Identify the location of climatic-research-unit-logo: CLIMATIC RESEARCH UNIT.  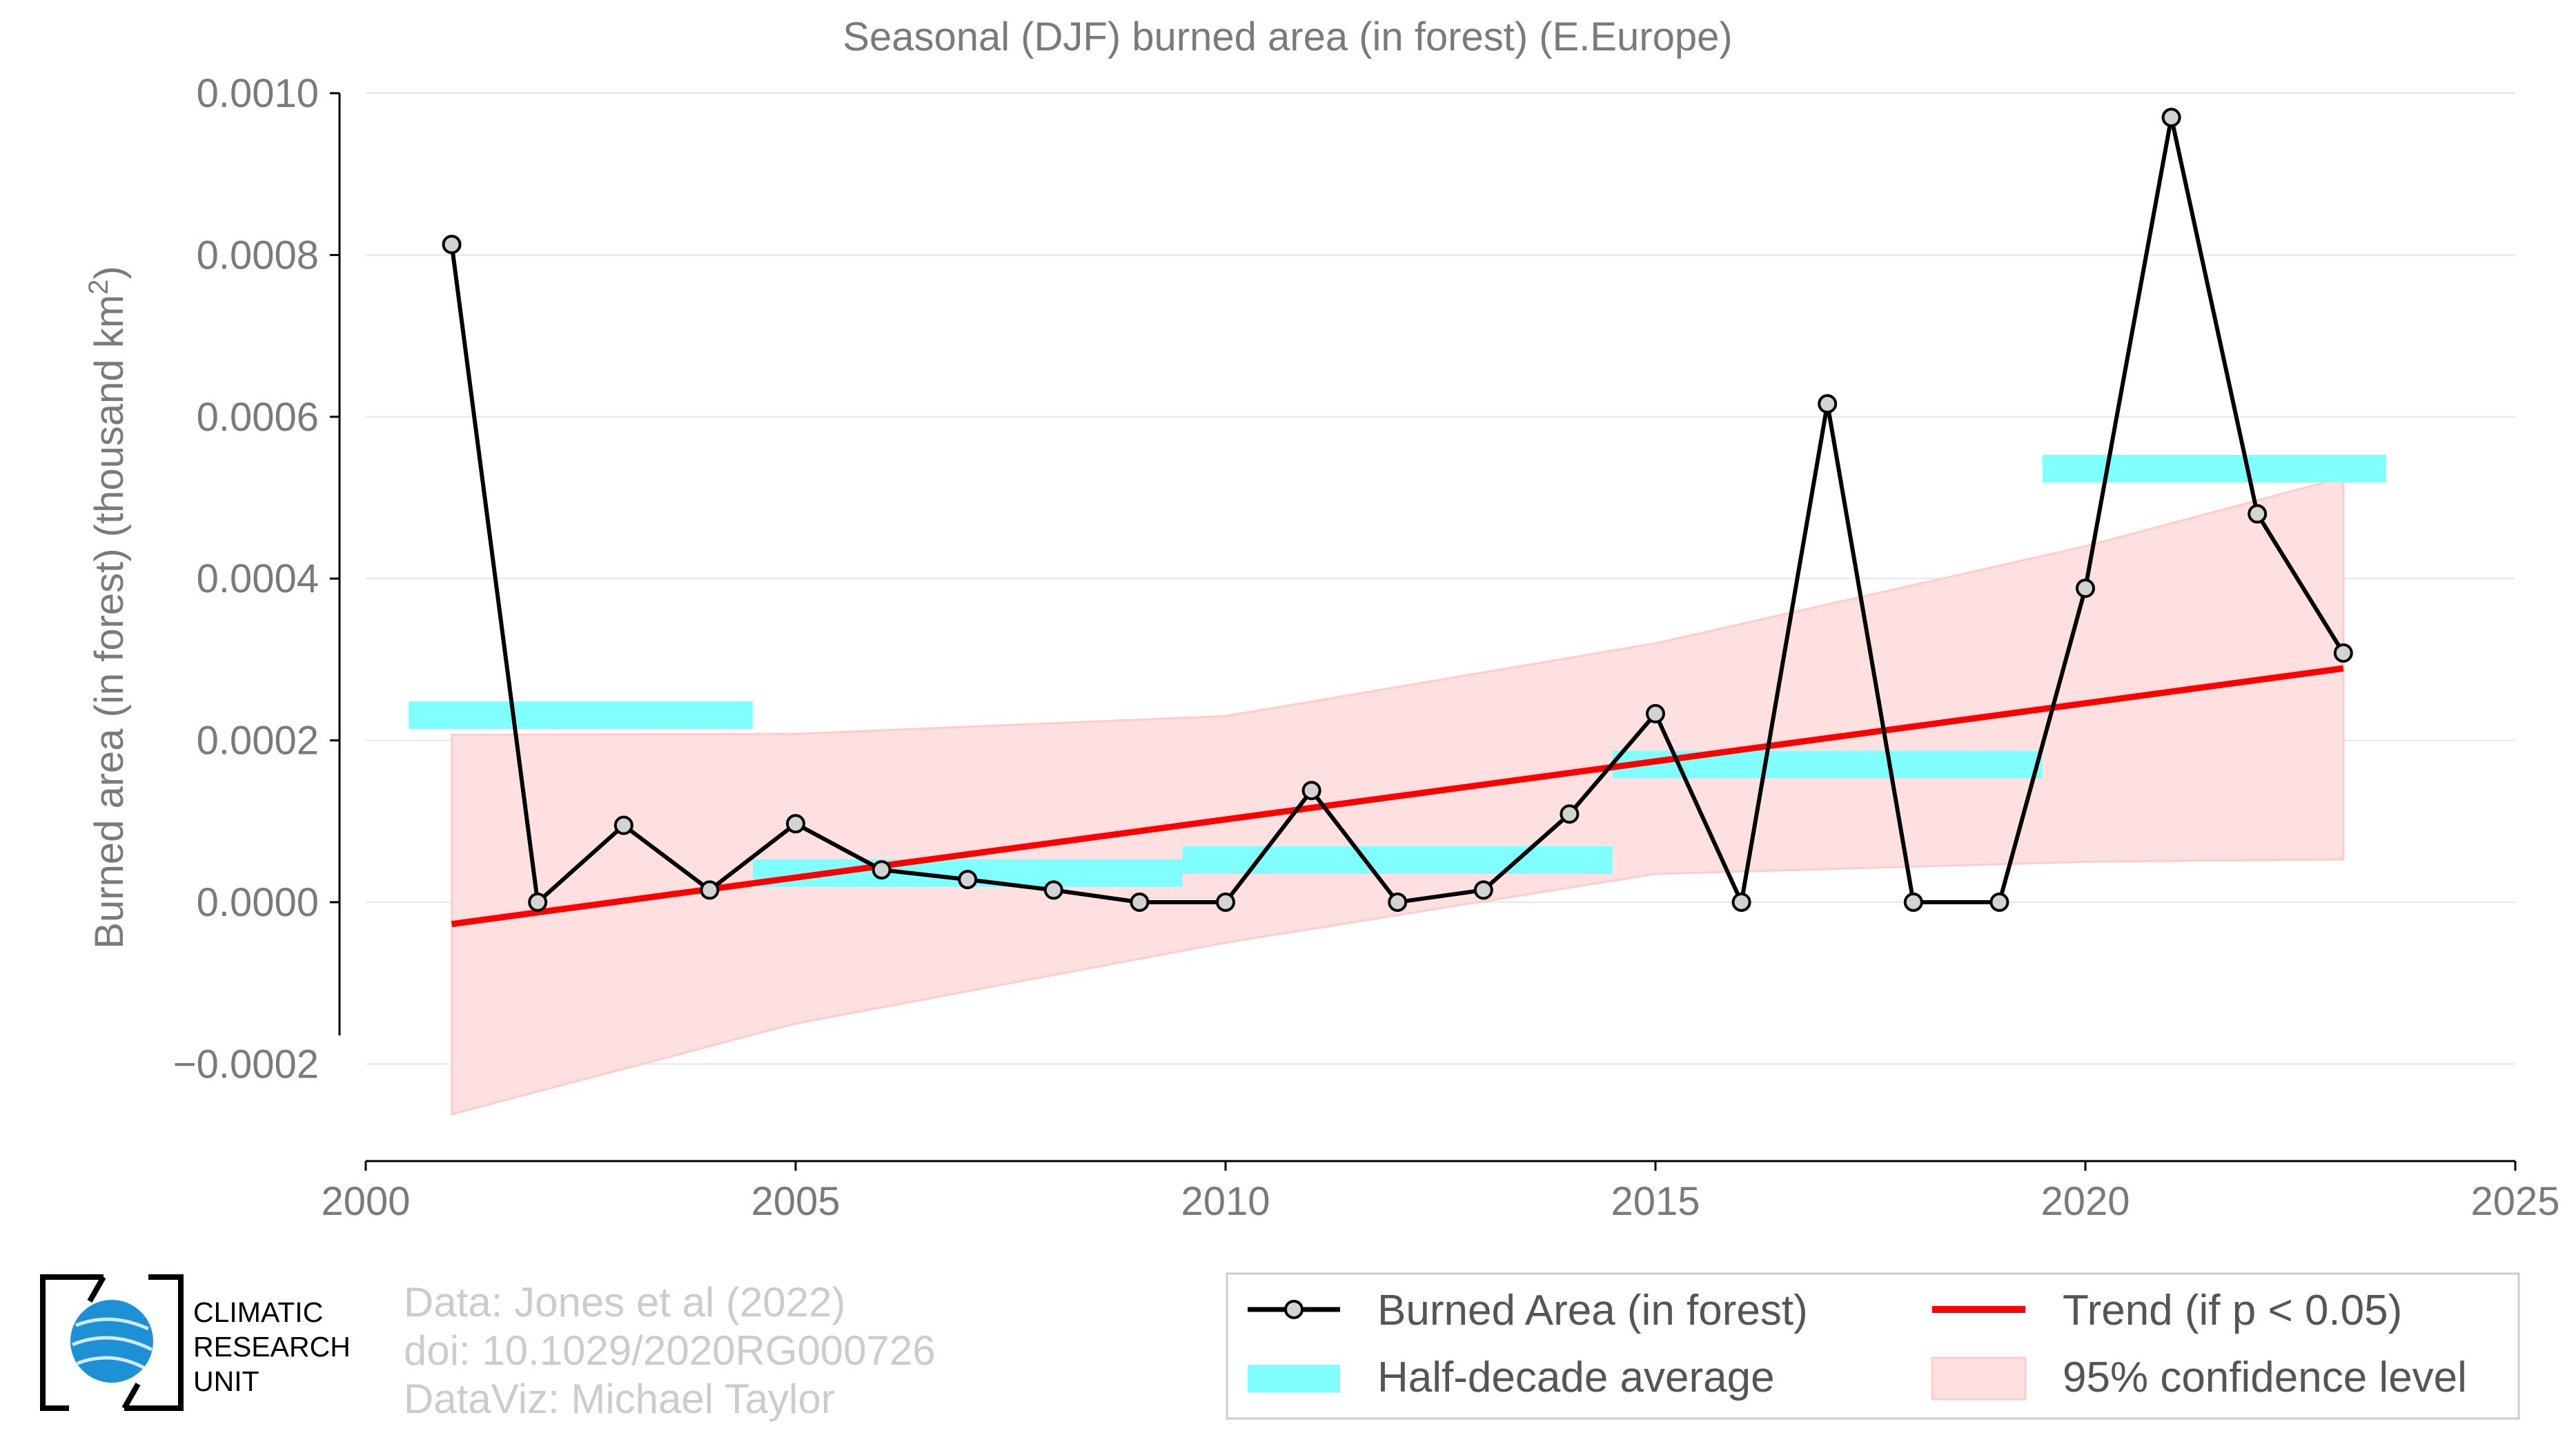
(195, 1342).